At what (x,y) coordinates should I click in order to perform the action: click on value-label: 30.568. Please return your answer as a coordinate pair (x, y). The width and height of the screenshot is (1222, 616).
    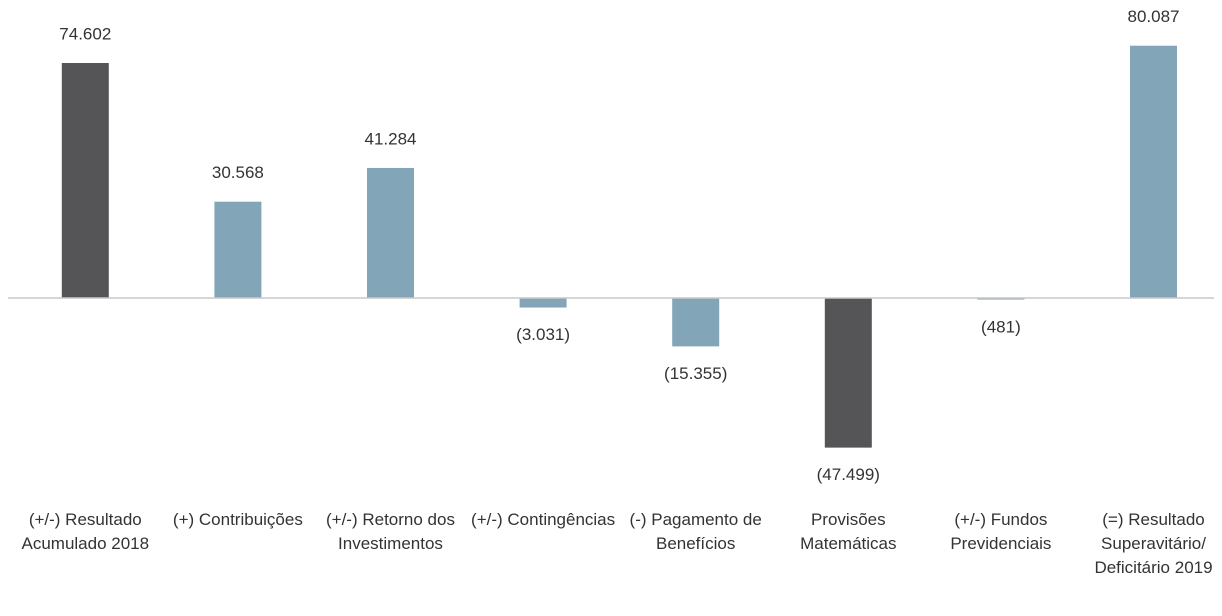
    Looking at the image, I should click on (238, 172).